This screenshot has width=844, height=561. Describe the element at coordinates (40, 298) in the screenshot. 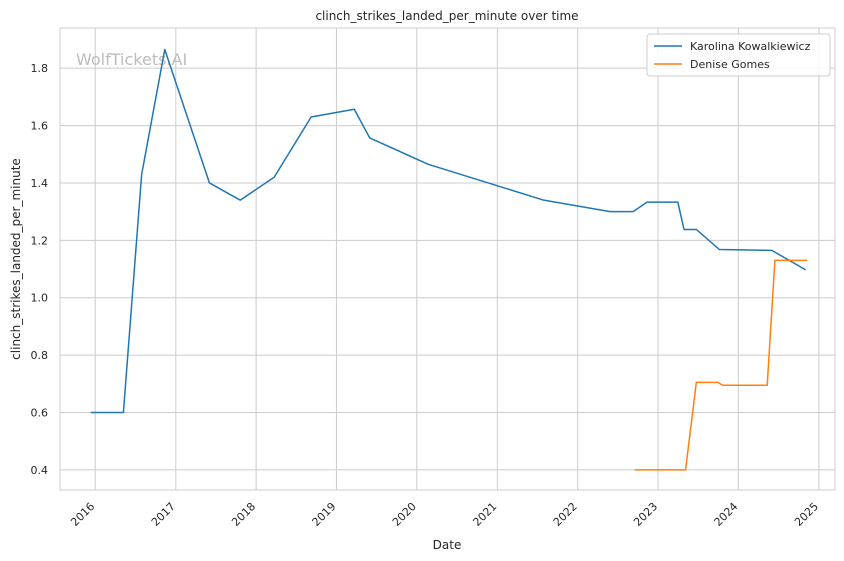

I see `y-tick-label: 1.0` at that location.